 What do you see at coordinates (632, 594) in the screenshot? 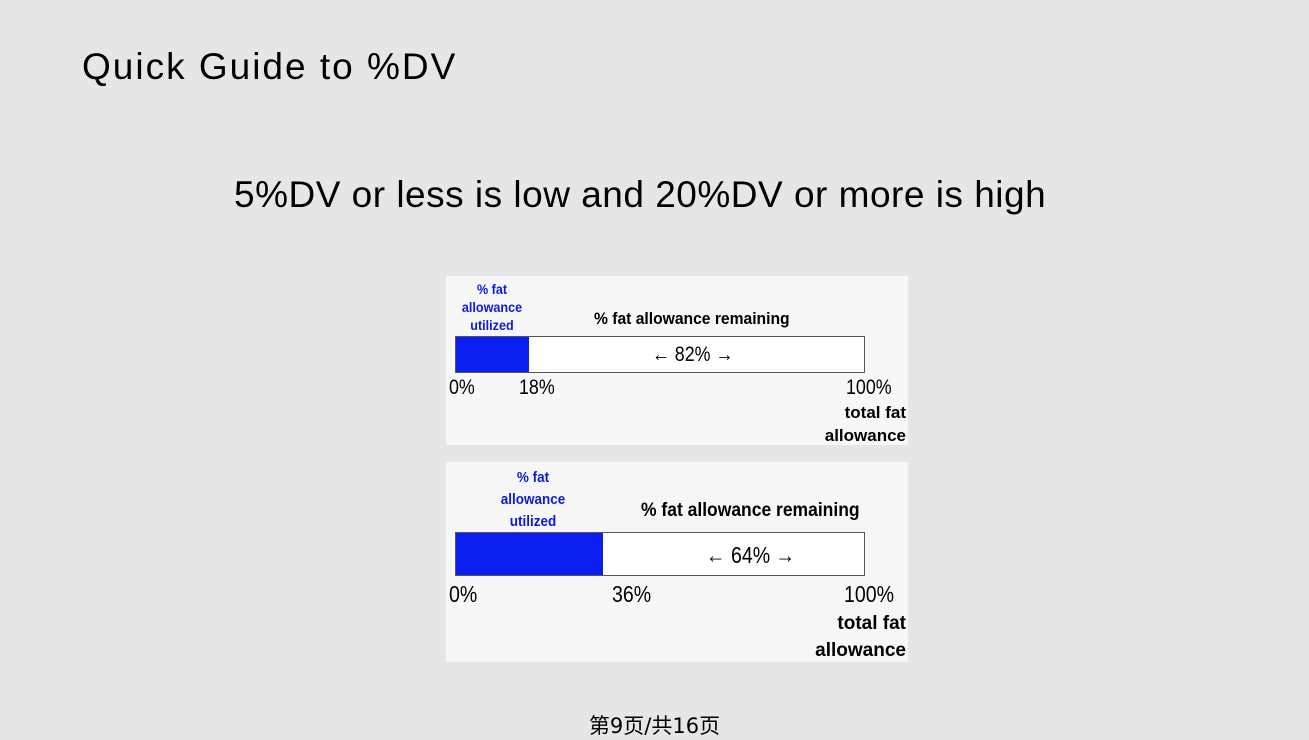
I see `tick-utilized: 36%` at bounding box center [632, 594].